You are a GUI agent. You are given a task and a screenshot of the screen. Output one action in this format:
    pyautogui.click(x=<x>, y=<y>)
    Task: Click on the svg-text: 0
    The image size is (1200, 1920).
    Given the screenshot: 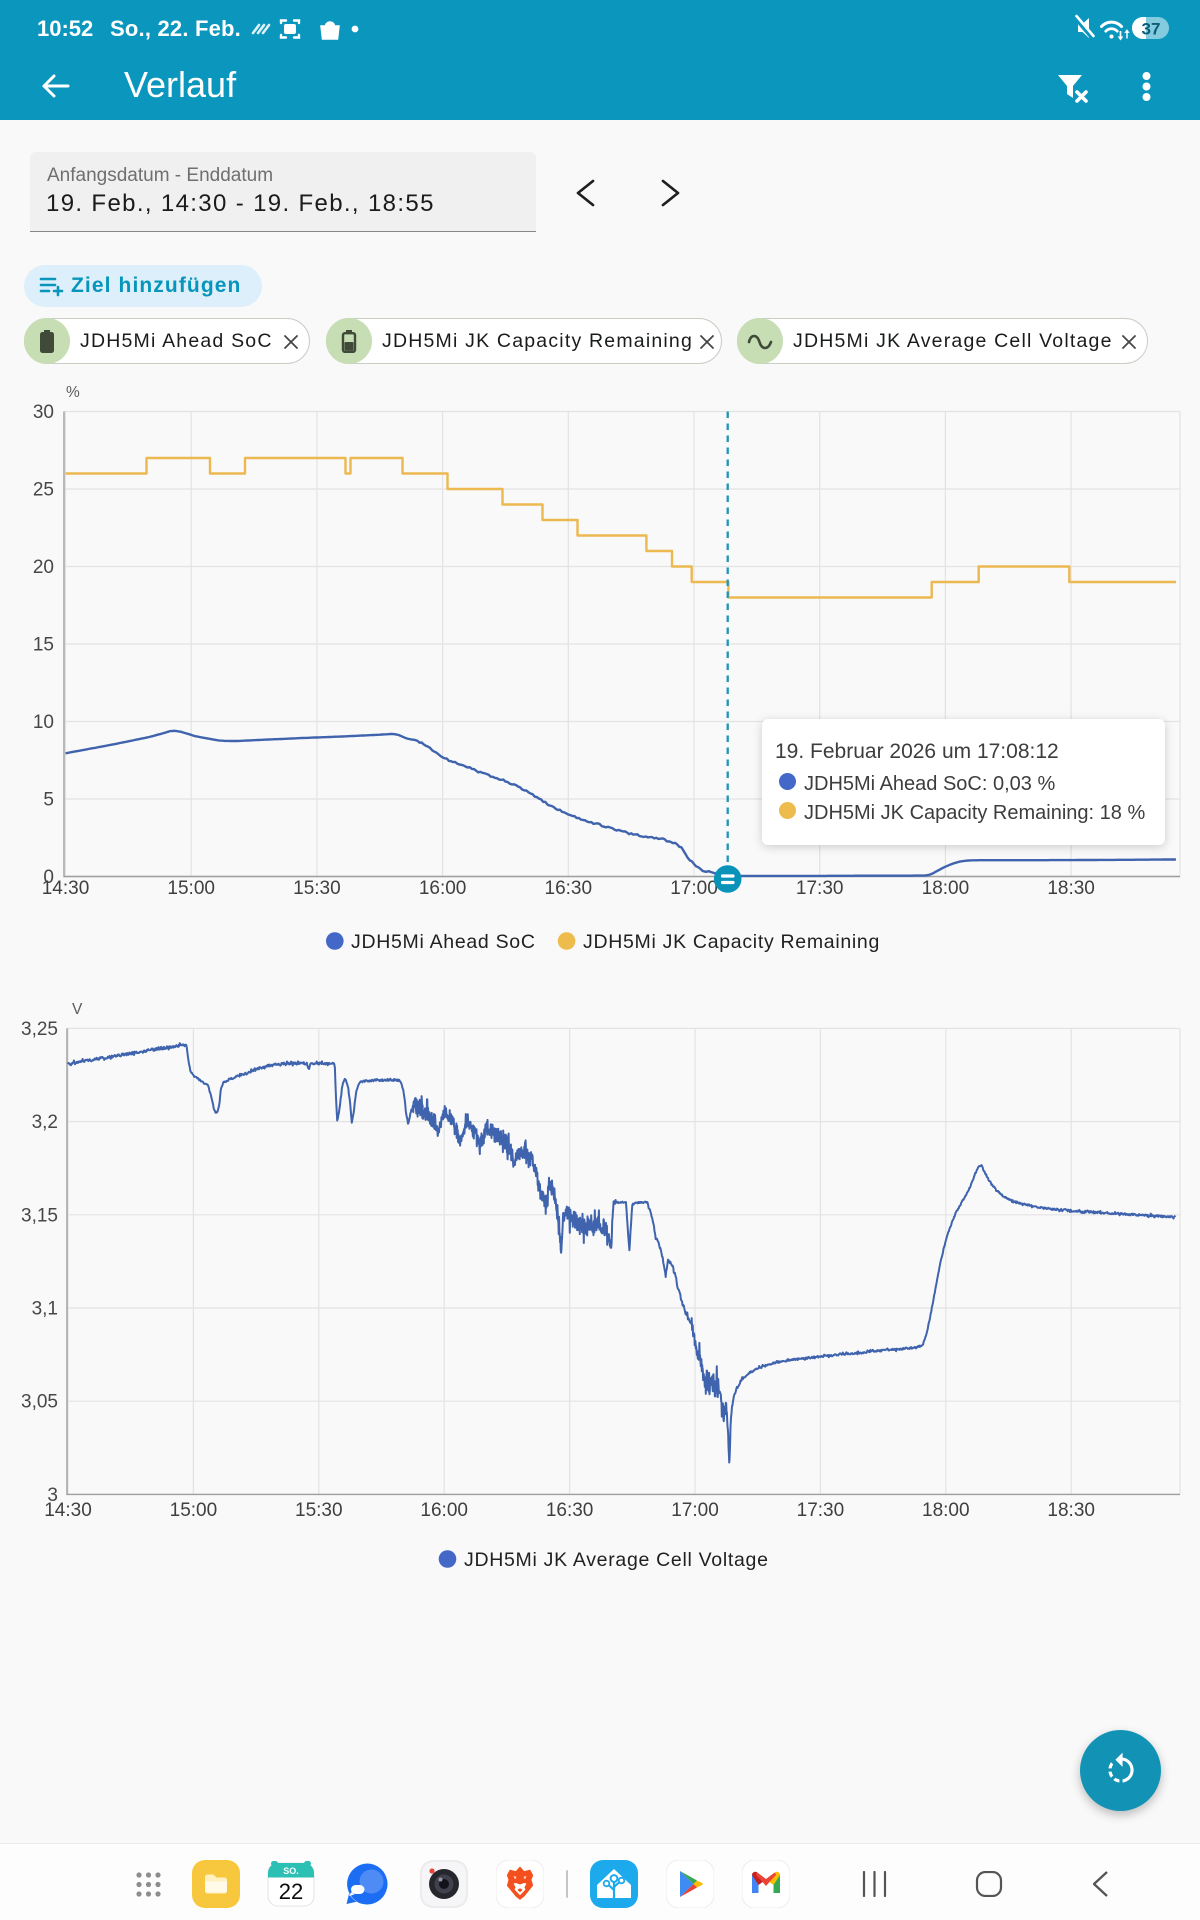 What is the action you would take?
    pyautogui.click(x=48, y=877)
    